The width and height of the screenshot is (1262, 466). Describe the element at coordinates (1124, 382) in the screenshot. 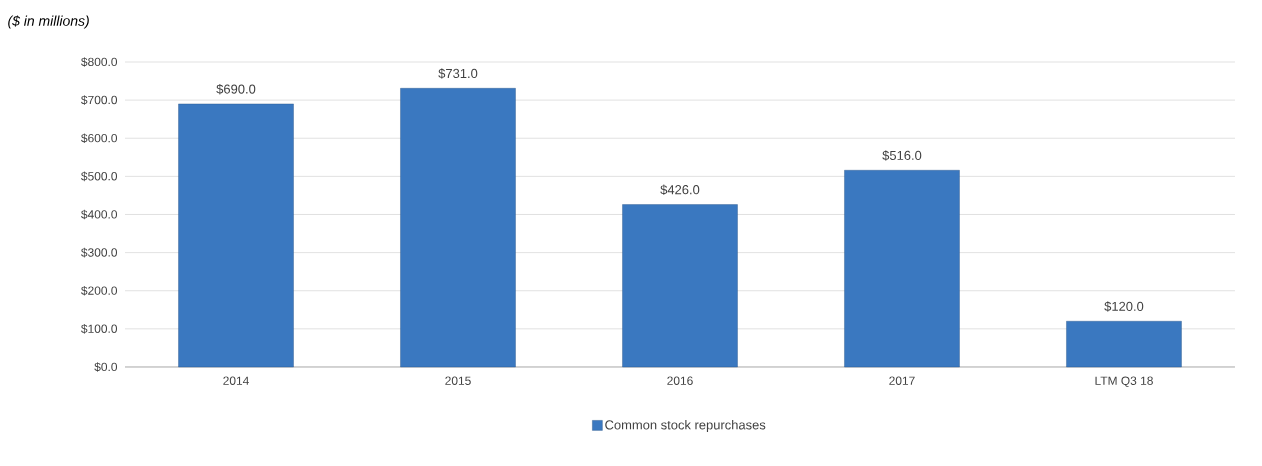

I see `x-tick-label: LTM Q3 18` at that location.